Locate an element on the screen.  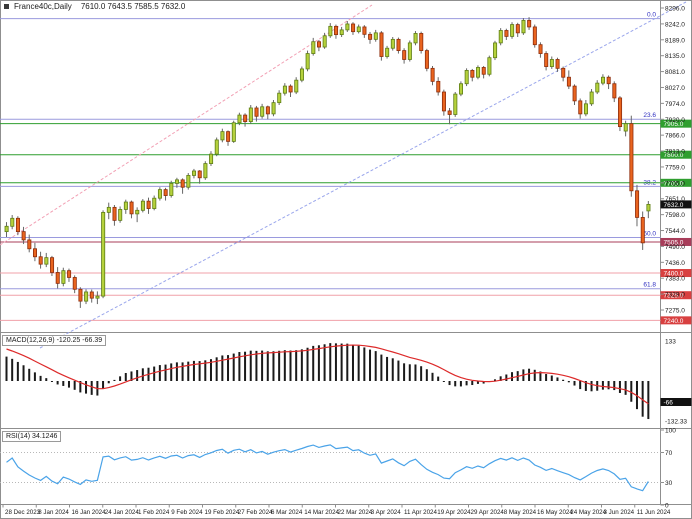
price-tick-label: 7705.0 is located at coordinates (675, 183).